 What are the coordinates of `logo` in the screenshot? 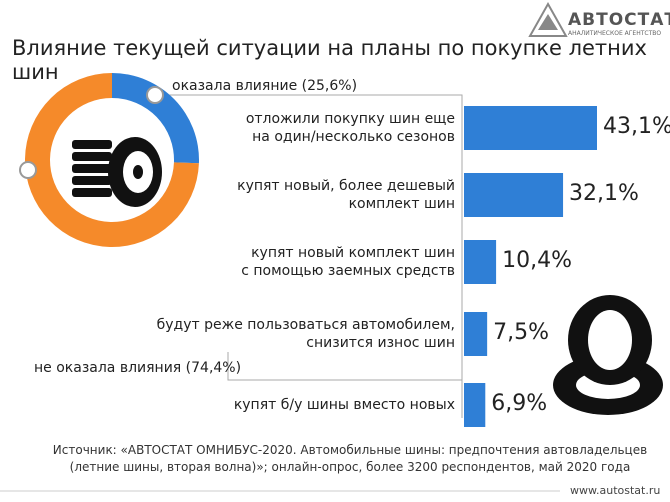 It's located at (548, 19).